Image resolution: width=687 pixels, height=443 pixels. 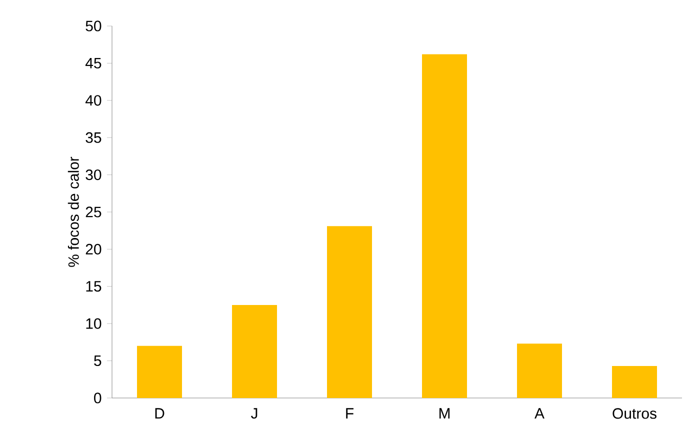 What do you see at coordinates (350, 413) in the screenshot?
I see `x-tick-label: F` at bounding box center [350, 413].